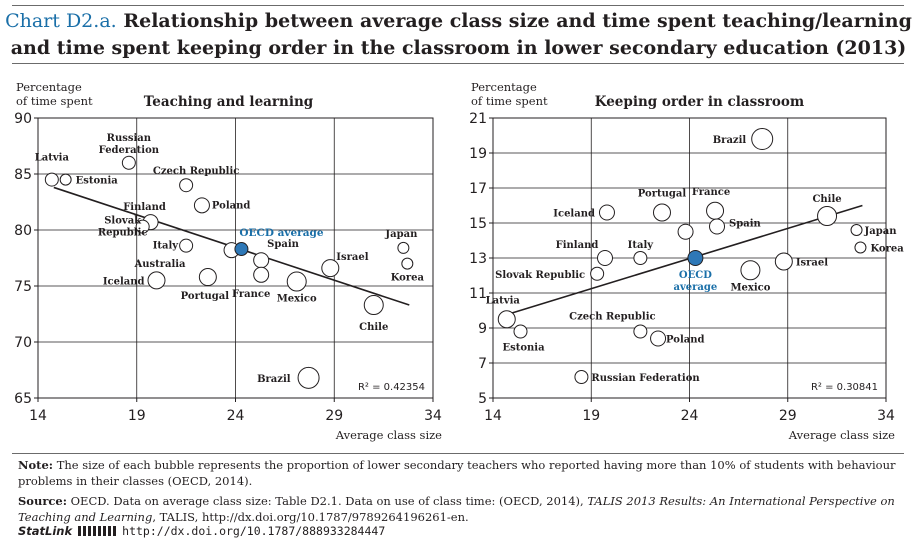 This screenshot has height=541, width=917. What do you see at coordinates (886, 416) in the screenshot?
I see `x-tick-label: 34` at bounding box center [886, 416].